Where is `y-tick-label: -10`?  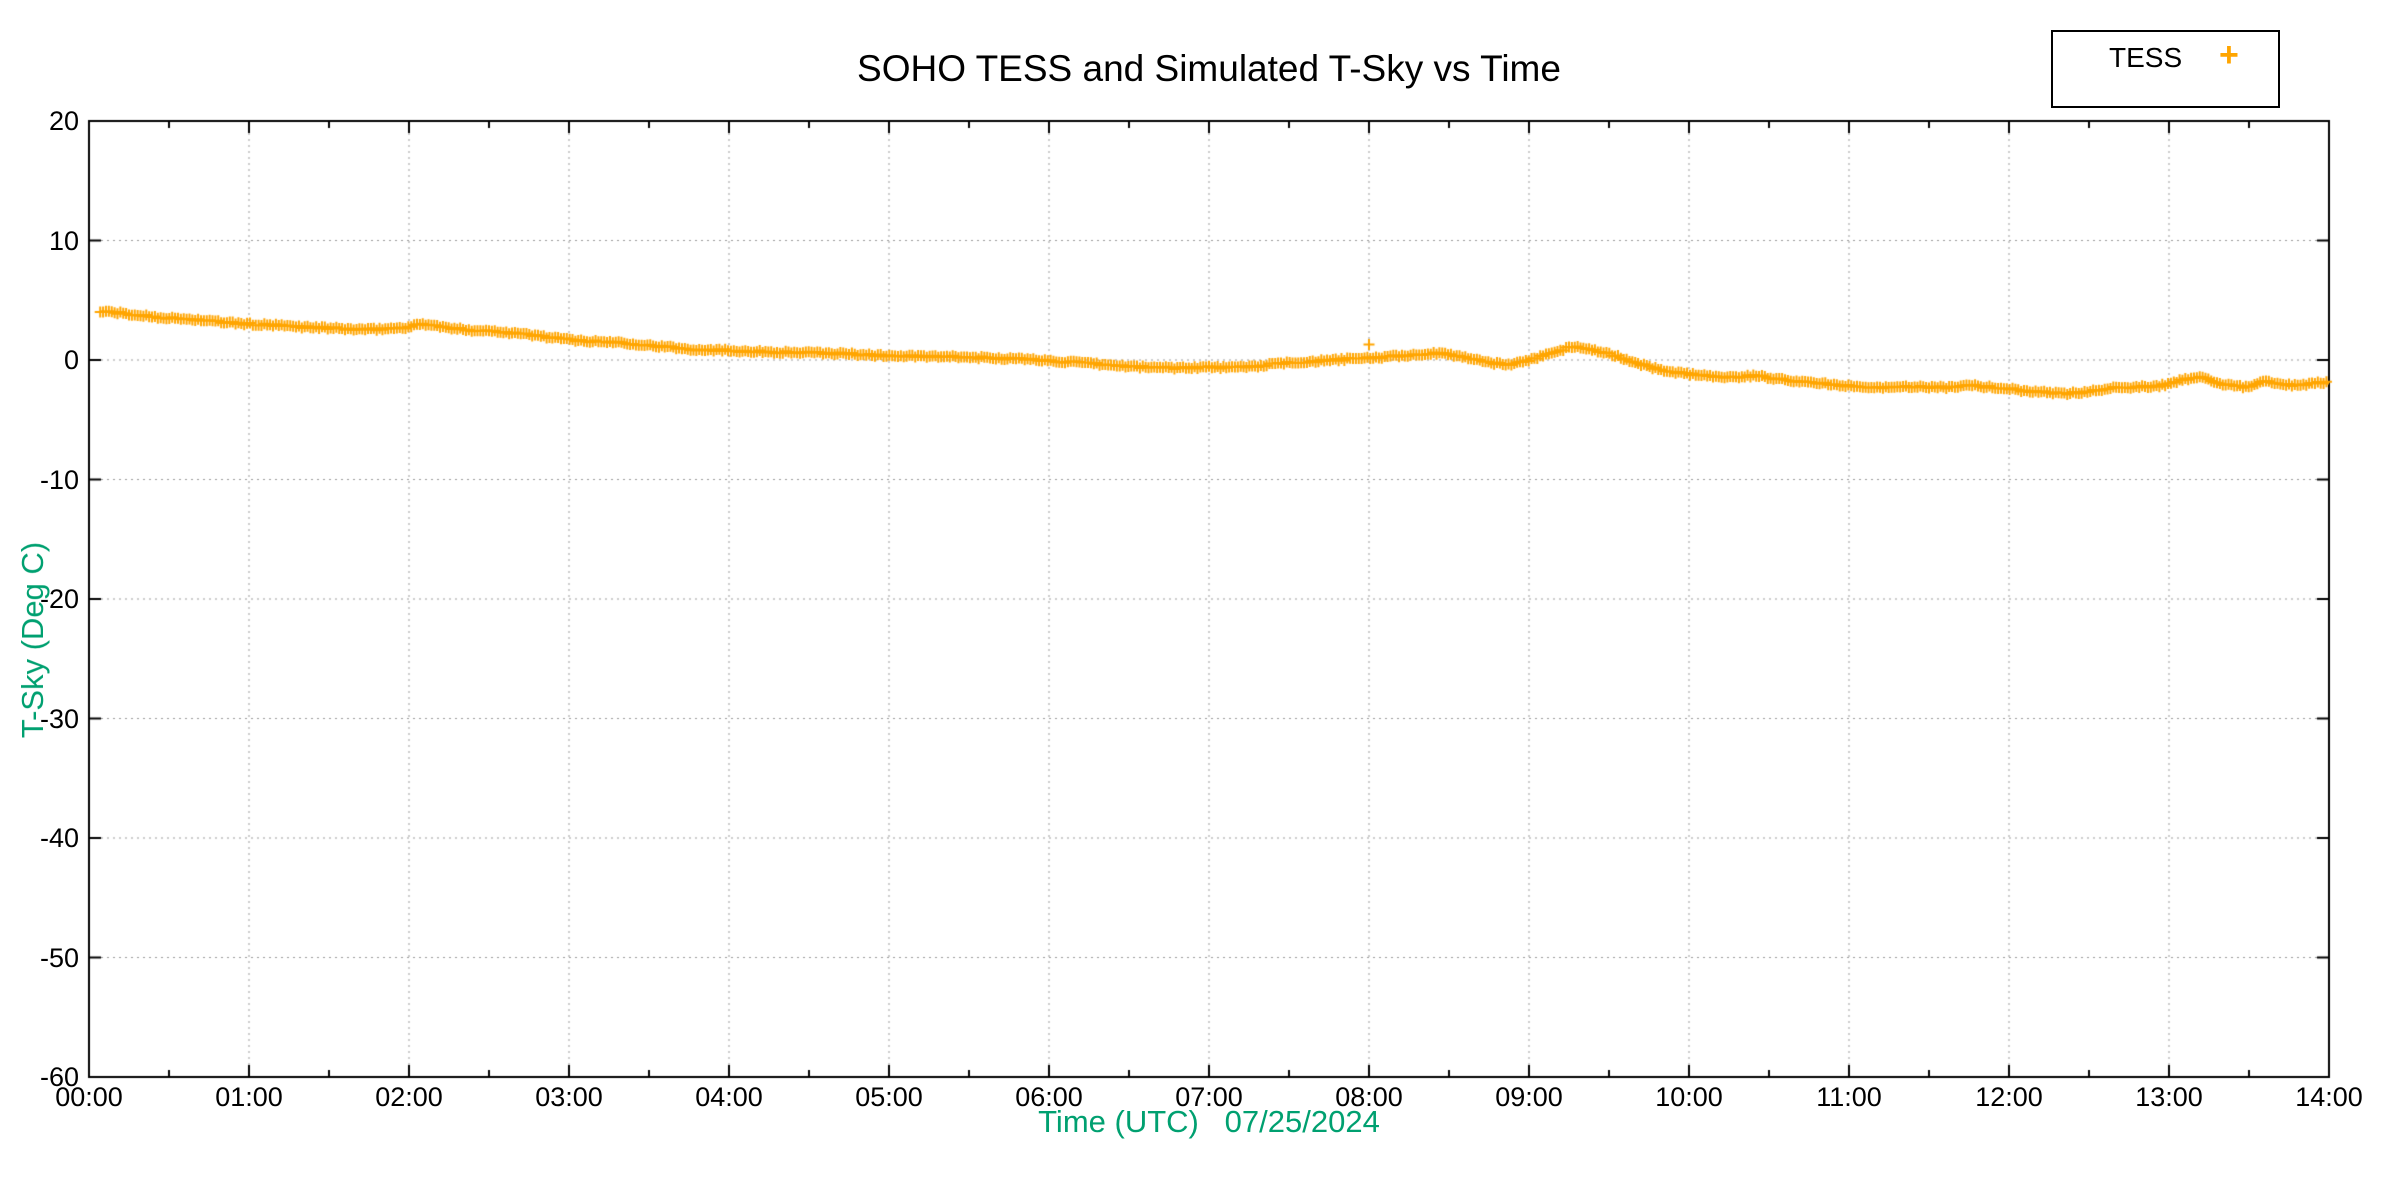
y-tick-label: -10 is located at coordinates (59, 479).